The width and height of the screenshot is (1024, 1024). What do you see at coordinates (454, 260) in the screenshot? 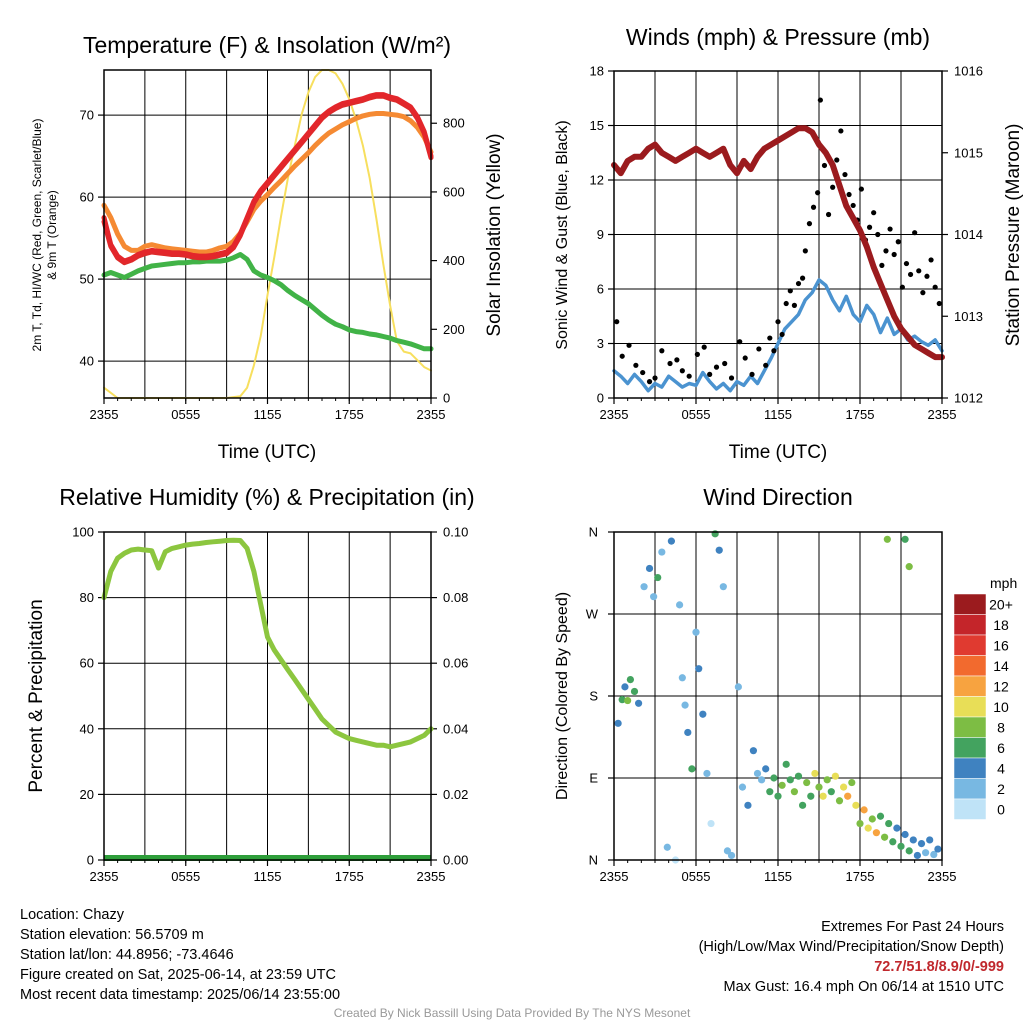
I see `y2-tick-label: 400` at bounding box center [454, 260].